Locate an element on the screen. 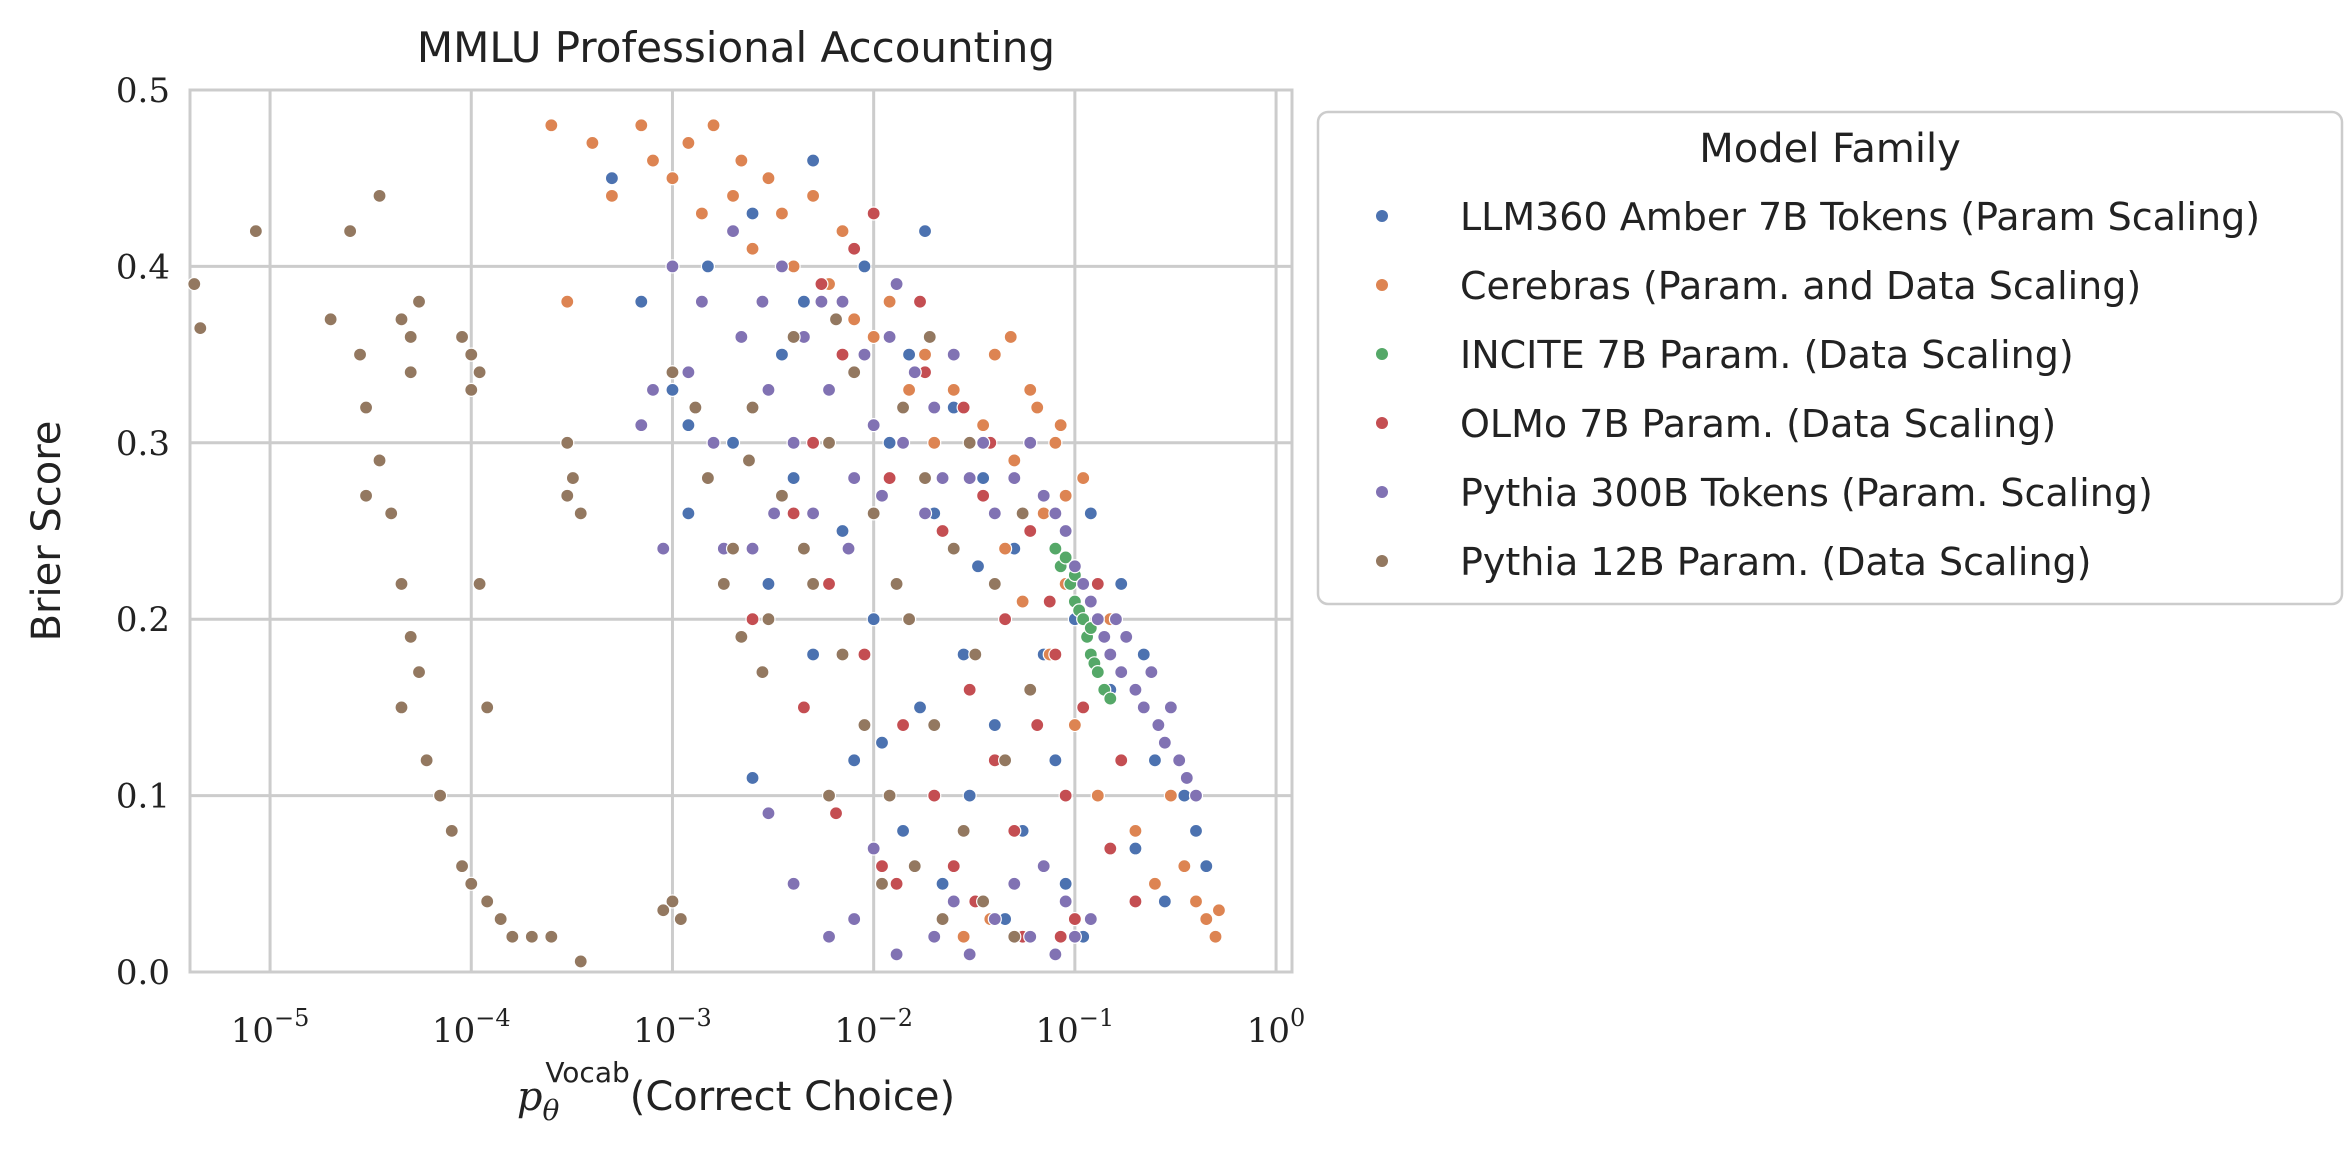 This screenshot has height=1152, width=2352. legend-label-0: LLM360 Amber 7B Tokens (Param Scaling) is located at coordinates (1860, 217).